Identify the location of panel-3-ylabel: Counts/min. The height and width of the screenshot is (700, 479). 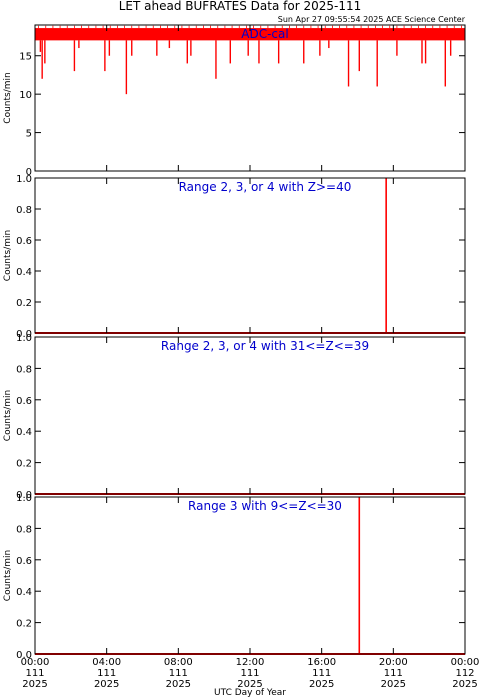
(8, 415).